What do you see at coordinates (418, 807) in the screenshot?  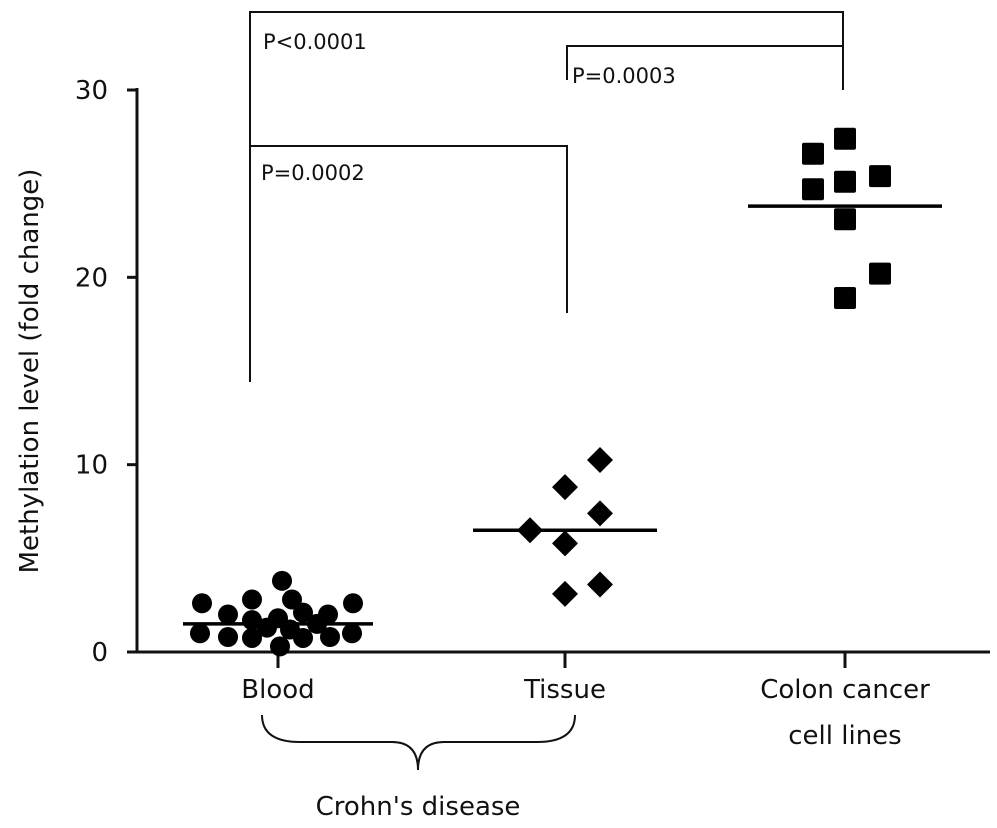 I see `group-label-crohns-disease: Crohn's disease` at bounding box center [418, 807].